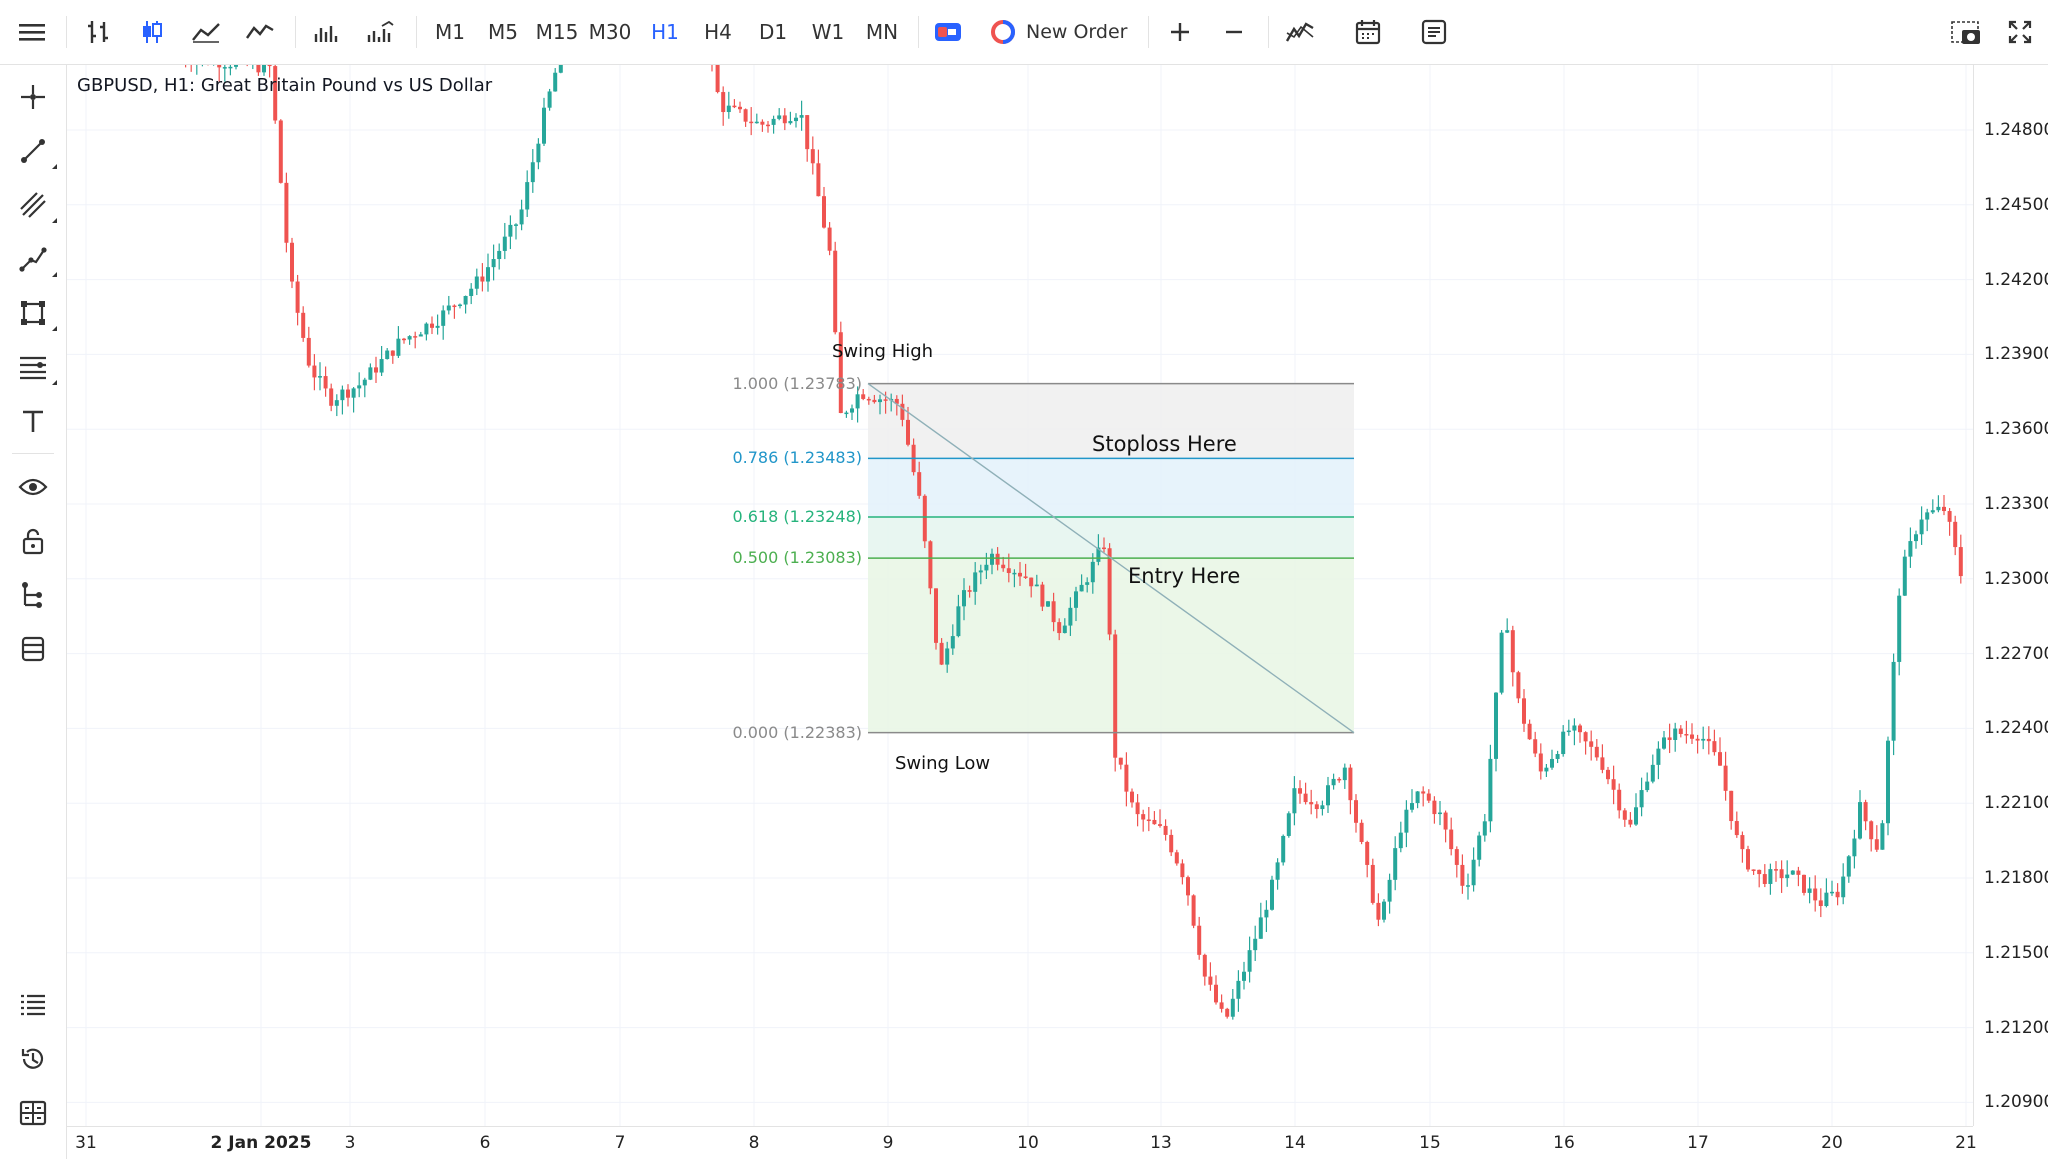 This screenshot has height=1160, width=2048. I want to click on bar-chart-icon, so click(98, 32).